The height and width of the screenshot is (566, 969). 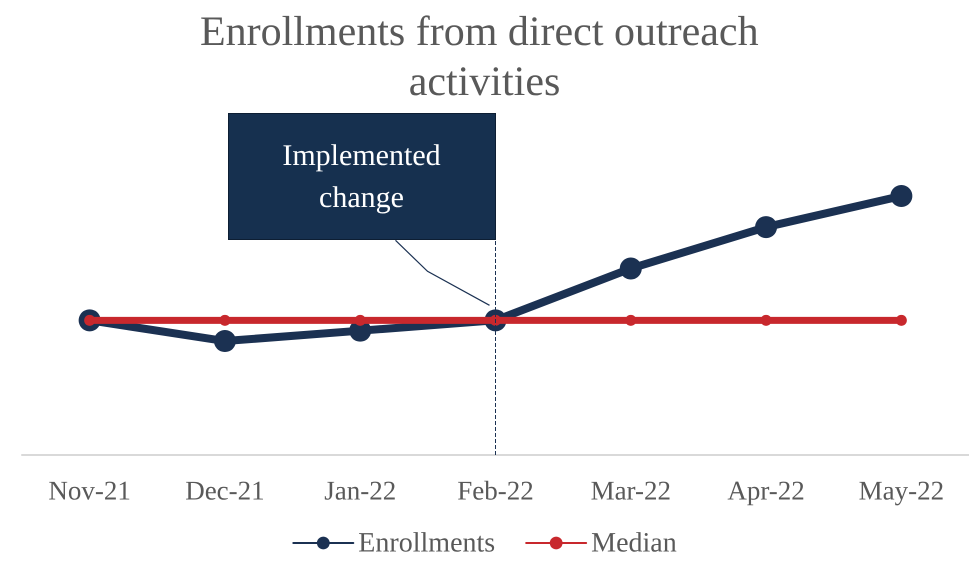 I want to click on x-tick-label: Nov-21, so click(x=89, y=491).